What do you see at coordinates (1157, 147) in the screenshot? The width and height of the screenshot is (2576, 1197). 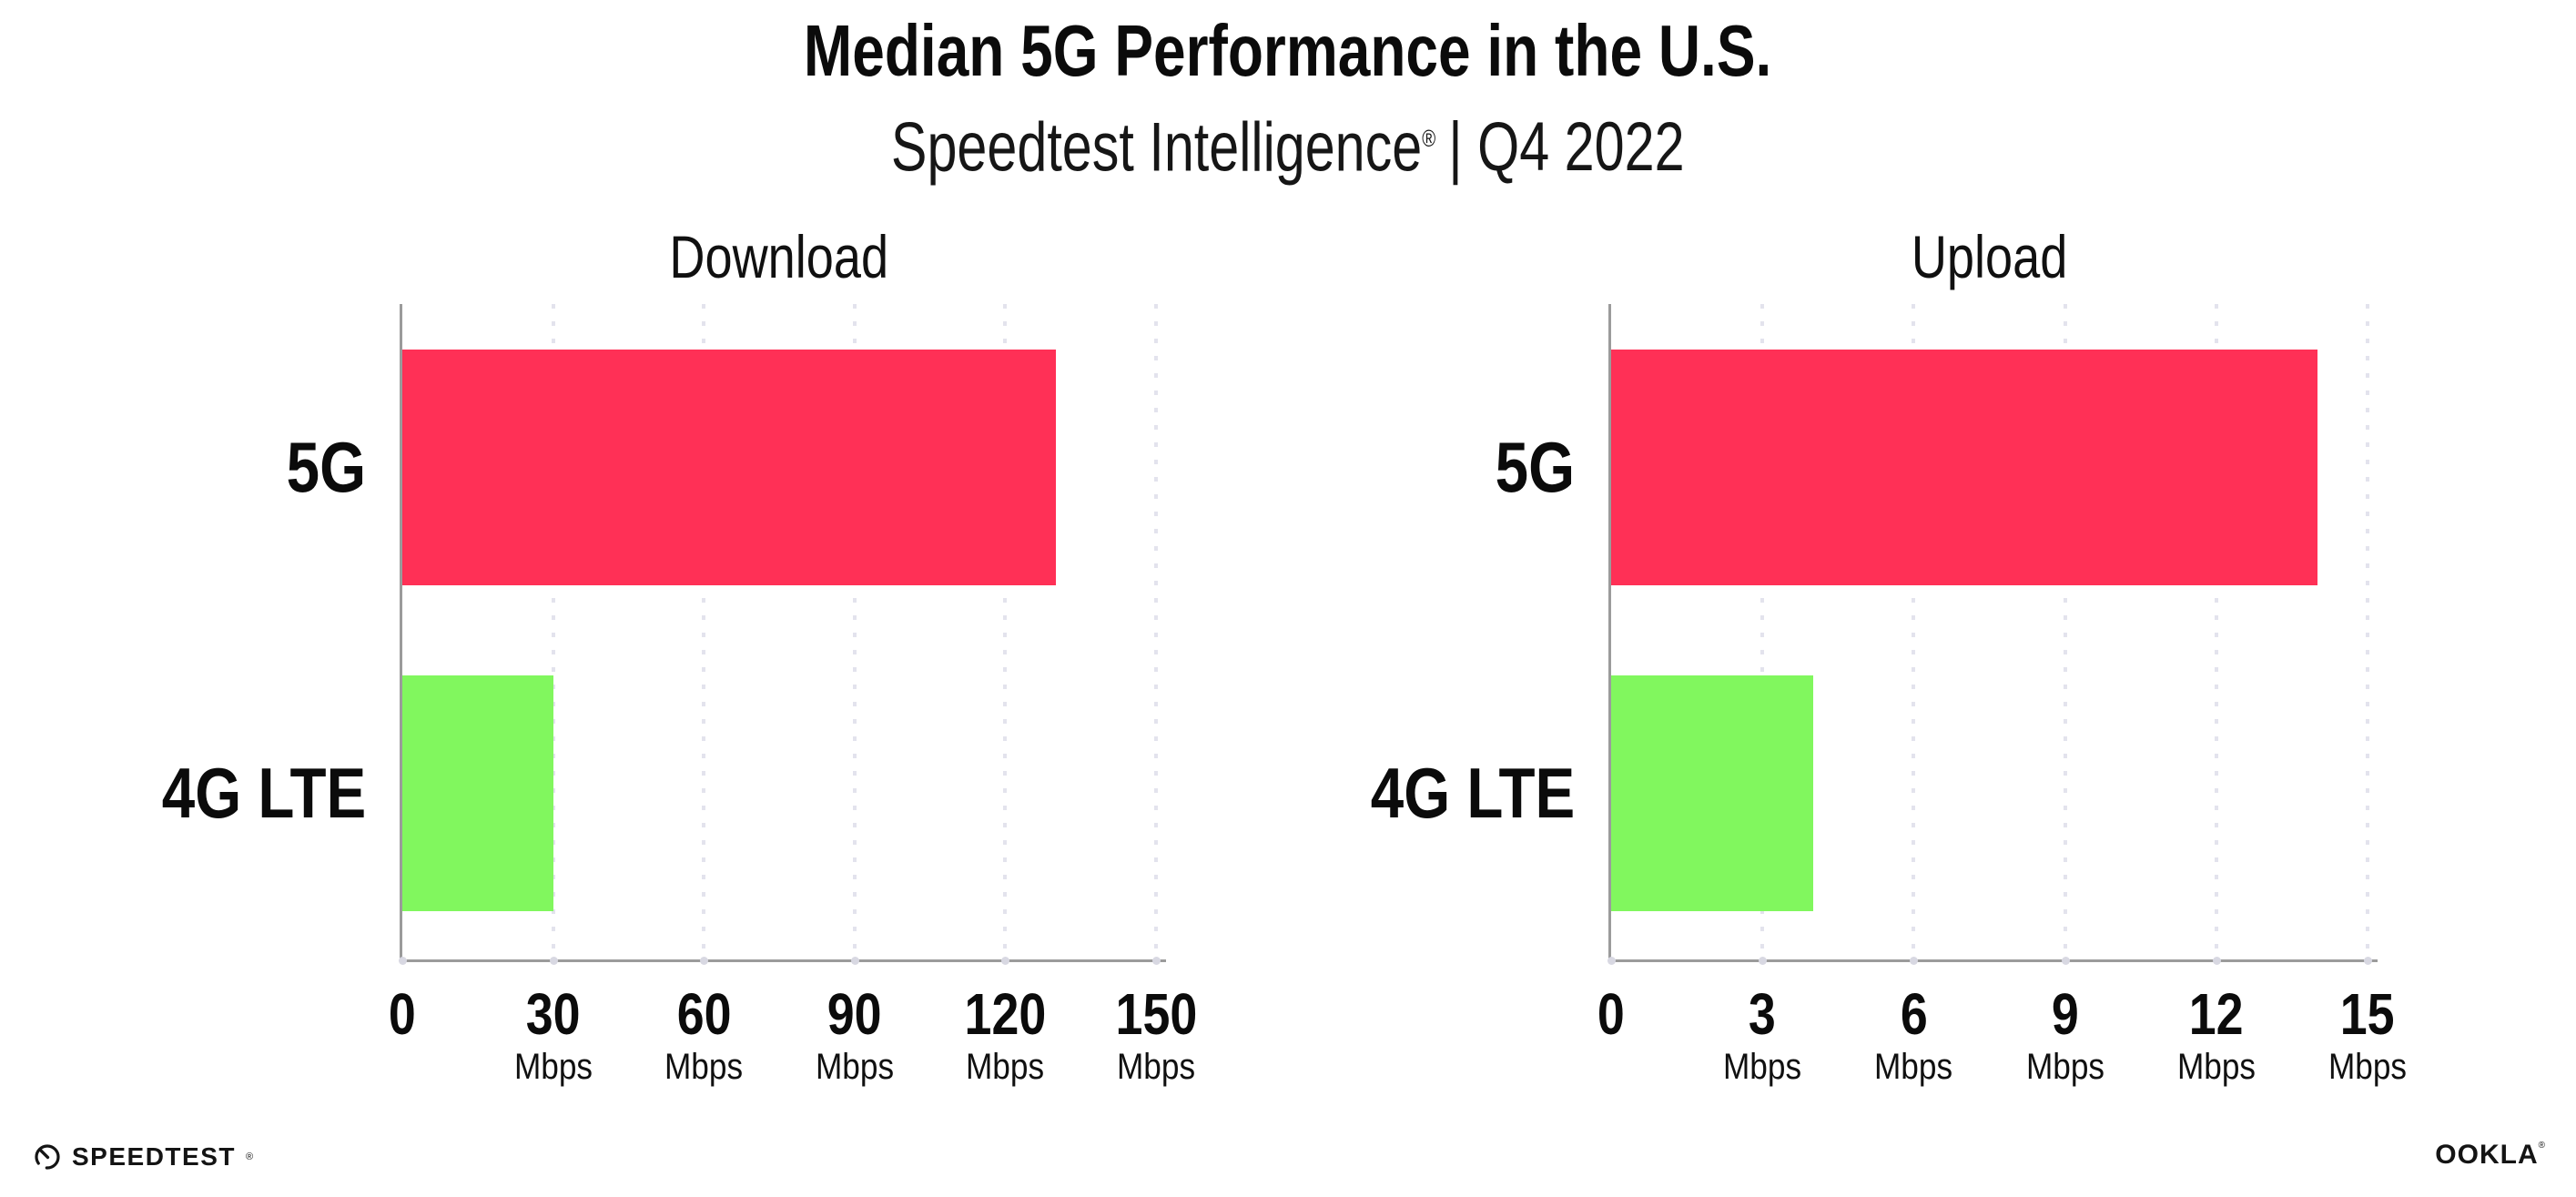 I see `subtitle-brand: Speedtest Intelligence` at bounding box center [1157, 147].